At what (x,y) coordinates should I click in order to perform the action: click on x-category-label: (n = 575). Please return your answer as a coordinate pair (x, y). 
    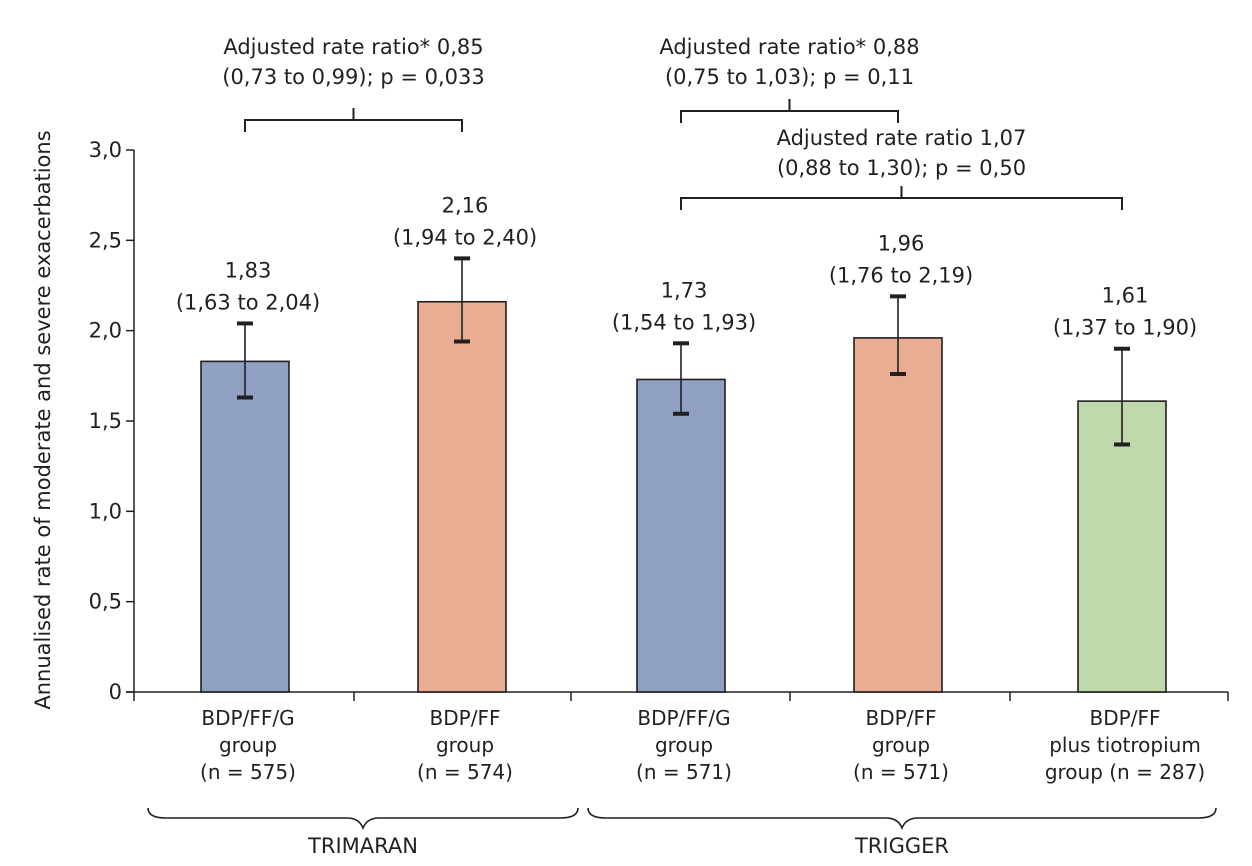
    Looking at the image, I should click on (248, 772).